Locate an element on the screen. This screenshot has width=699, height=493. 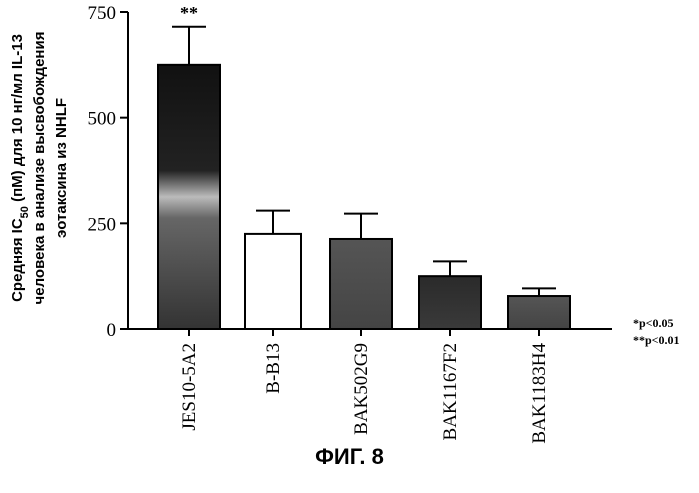
x-tick-label: BAK1167F2 is located at coordinates (450, 391).